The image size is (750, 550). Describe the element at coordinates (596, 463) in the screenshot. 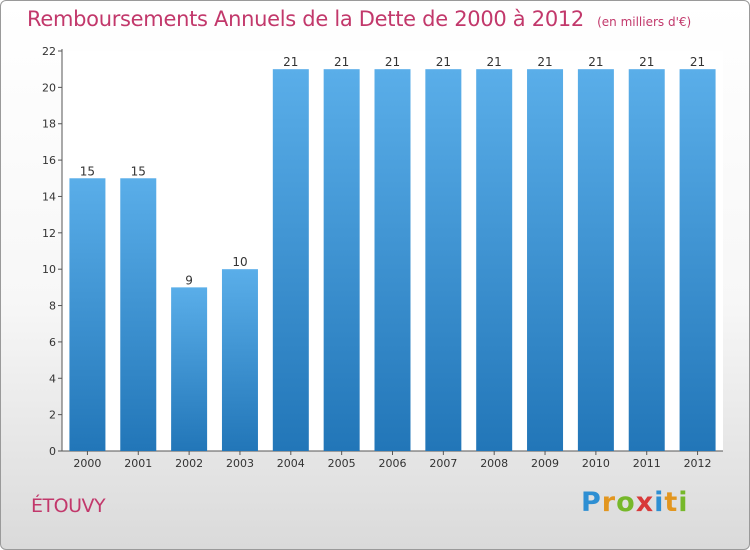

I see `x-tick-label-2010: 2010` at that location.